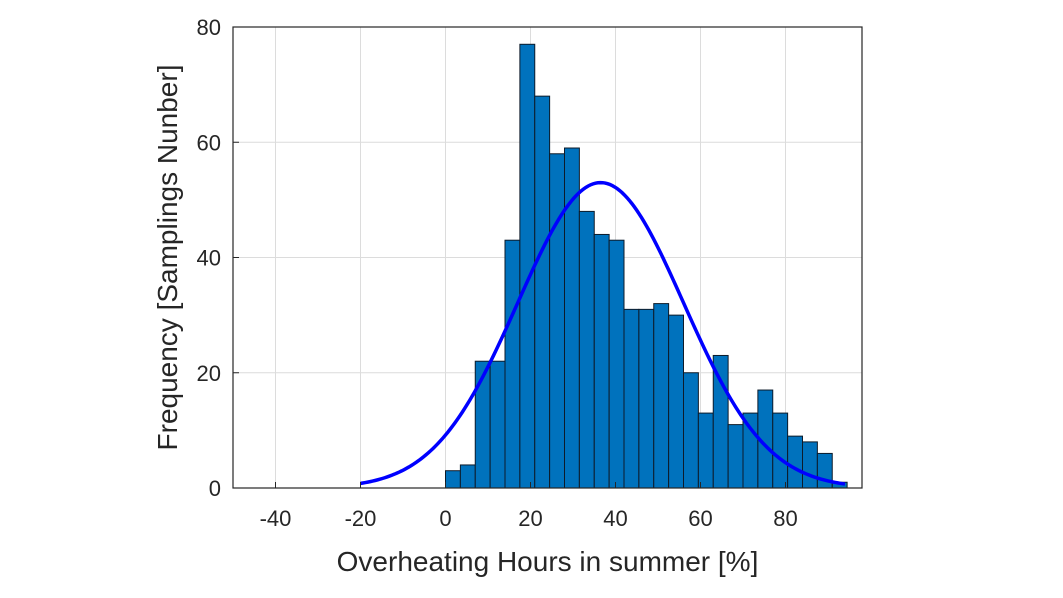 Image resolution: width=1063 pixels, height=598 pixels. What do you see at coordinates (445, 518) in the screenshot?
I see `x-tick-label: 0` at bounding box center [445, 518].